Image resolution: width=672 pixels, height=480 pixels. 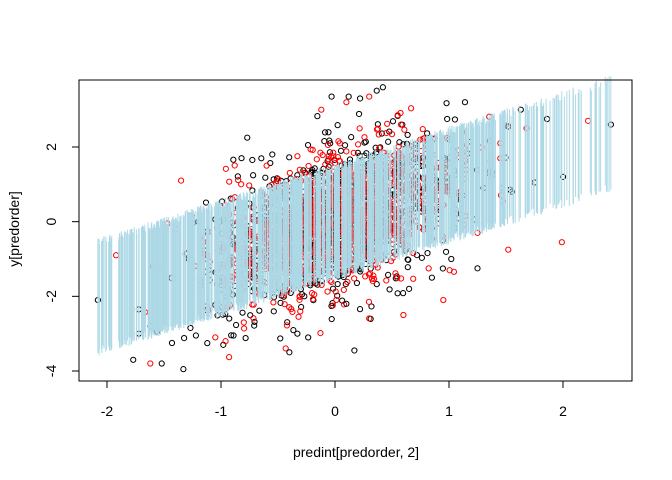 What do you see at coordinates (221, 411) in the screenshot?
I see `x-tick-label: -1` at bounding box center [221, 411].